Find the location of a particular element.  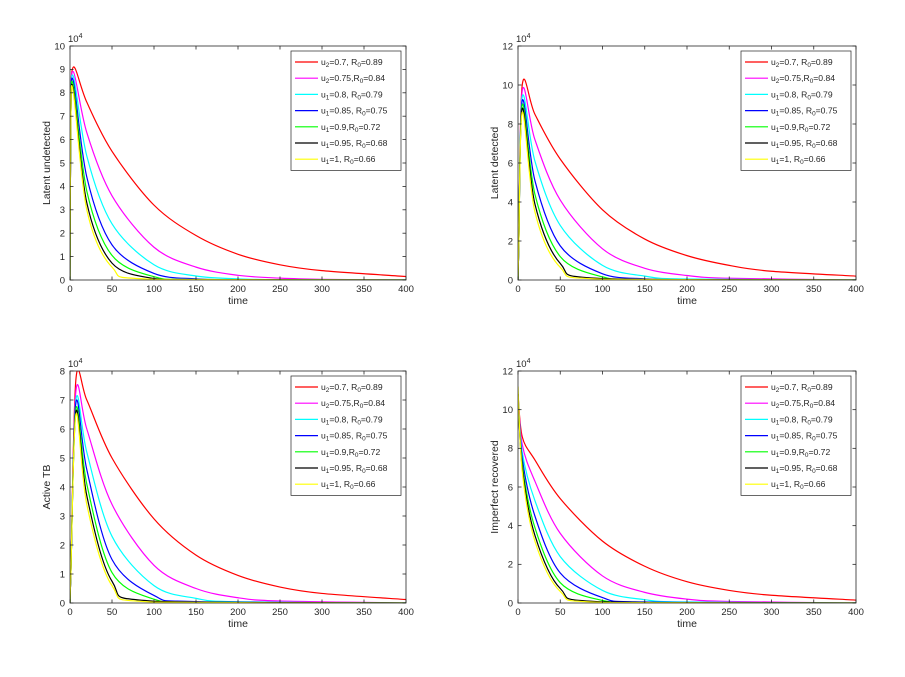

y-axis-label: Latent undetected is located at coordinates (47, 163).